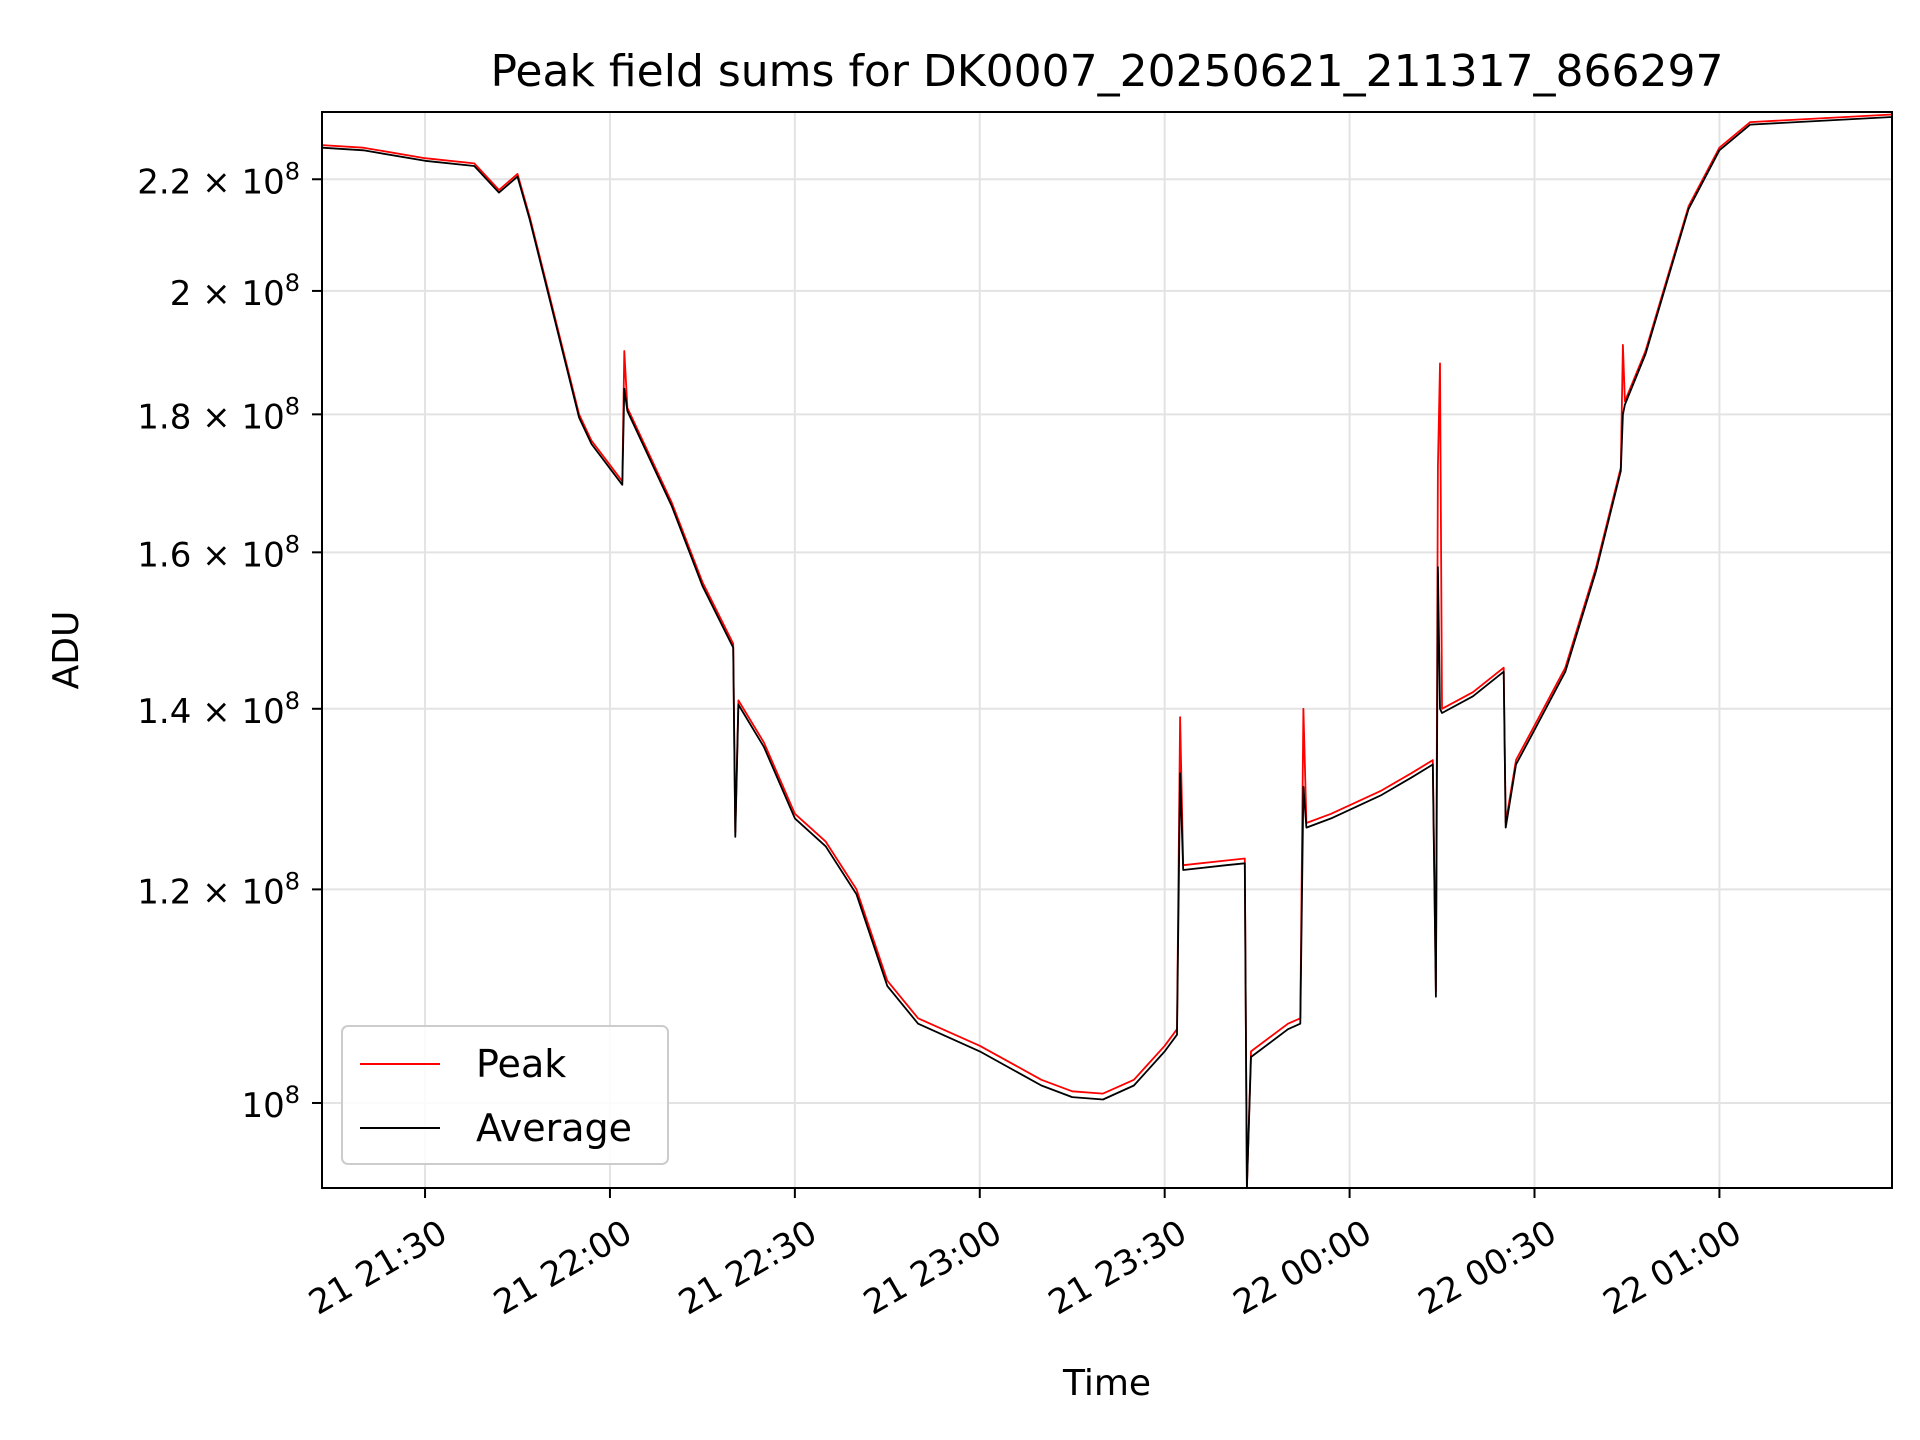 The width and height of the screenshot is (1920, 1440). I want to click on legend-label: Peak, so click(521, 1064).